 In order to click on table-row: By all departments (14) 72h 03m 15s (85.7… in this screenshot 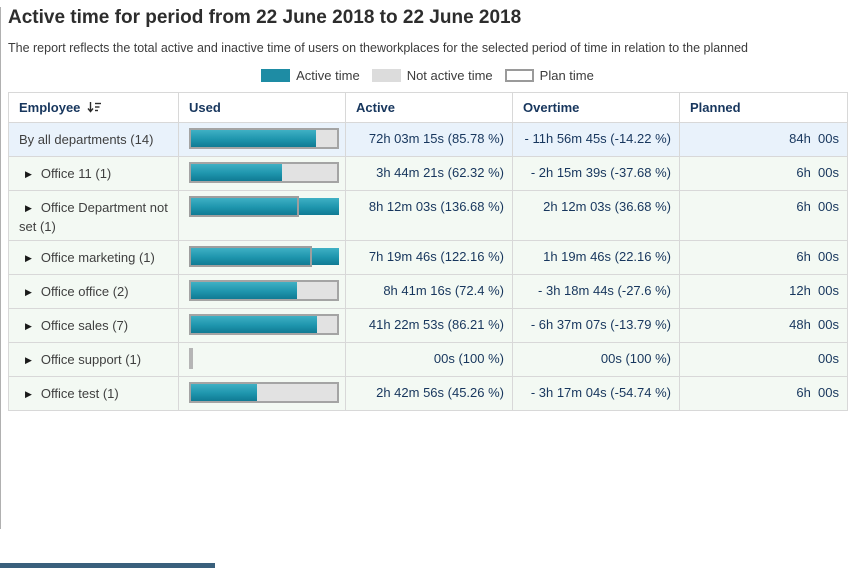, I will do `click(428, 139)`.